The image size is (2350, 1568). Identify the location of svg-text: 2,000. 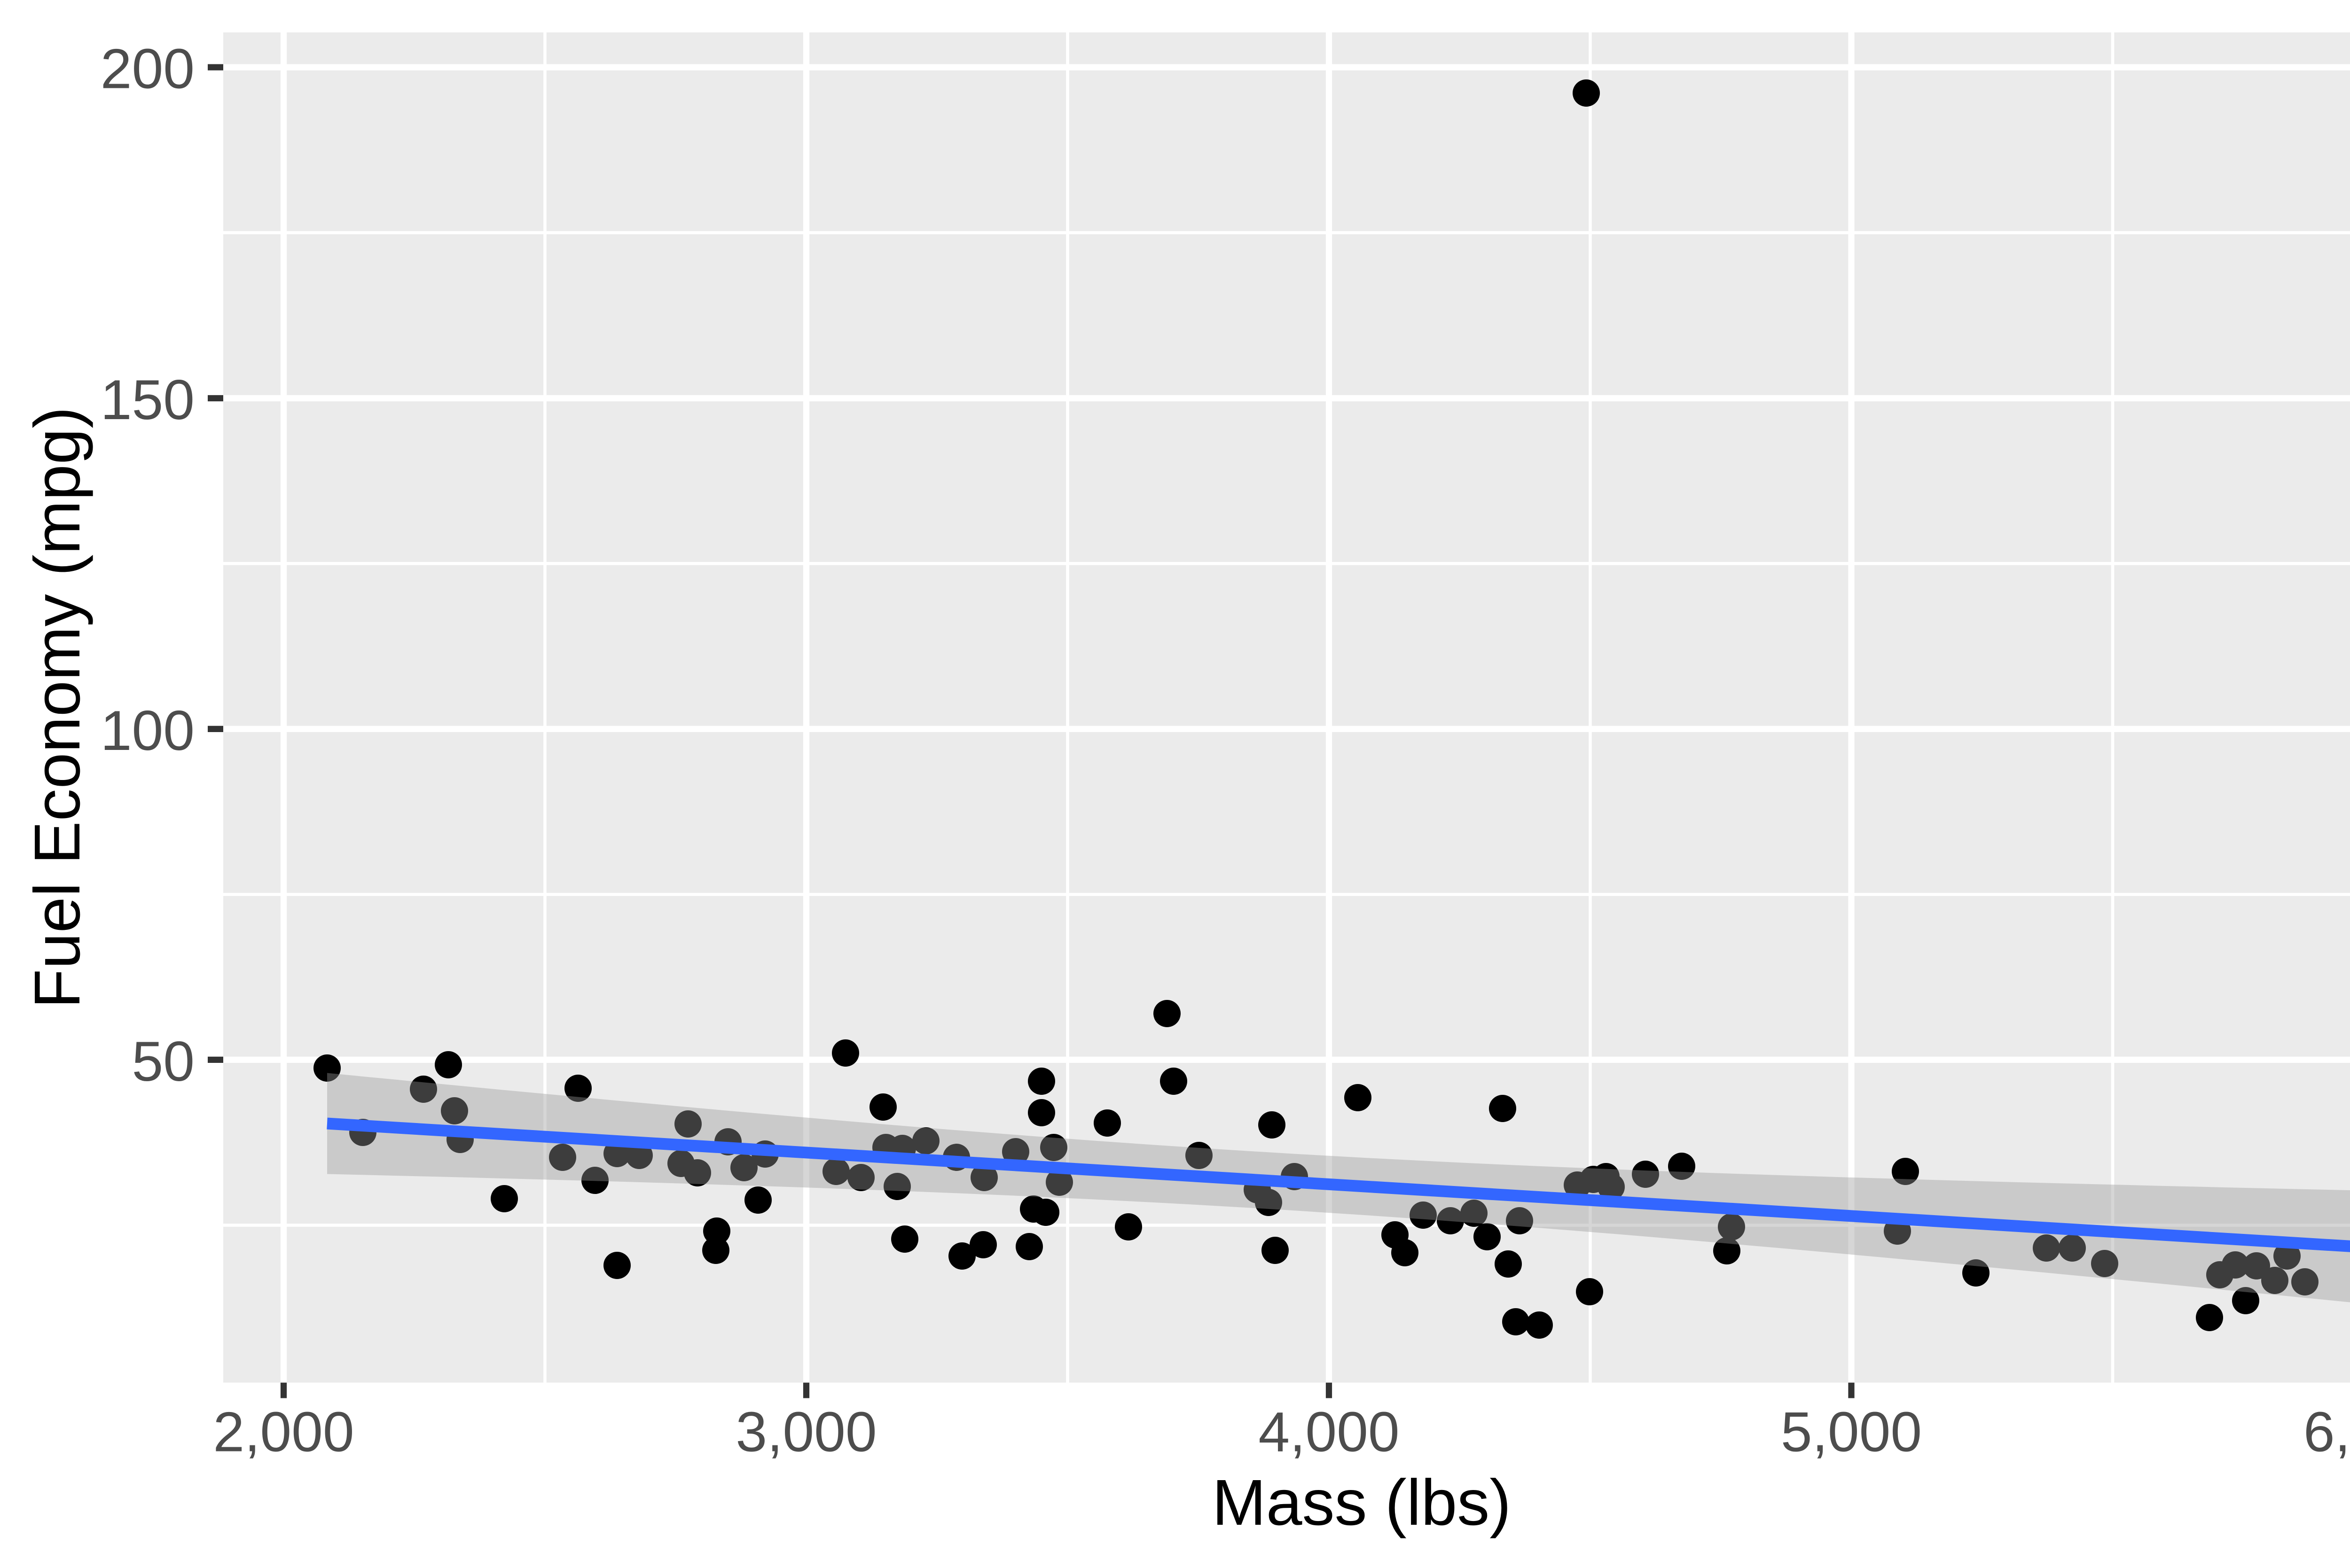
(283, 1433).